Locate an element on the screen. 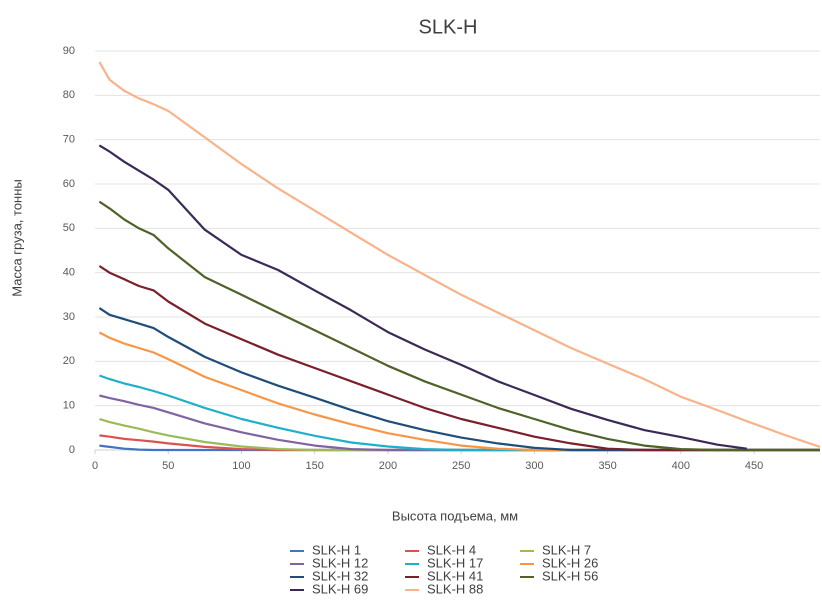 This screenshot has width=822, height=603. legend-label: SLK-H 1 is located at coordinates (336, 549).